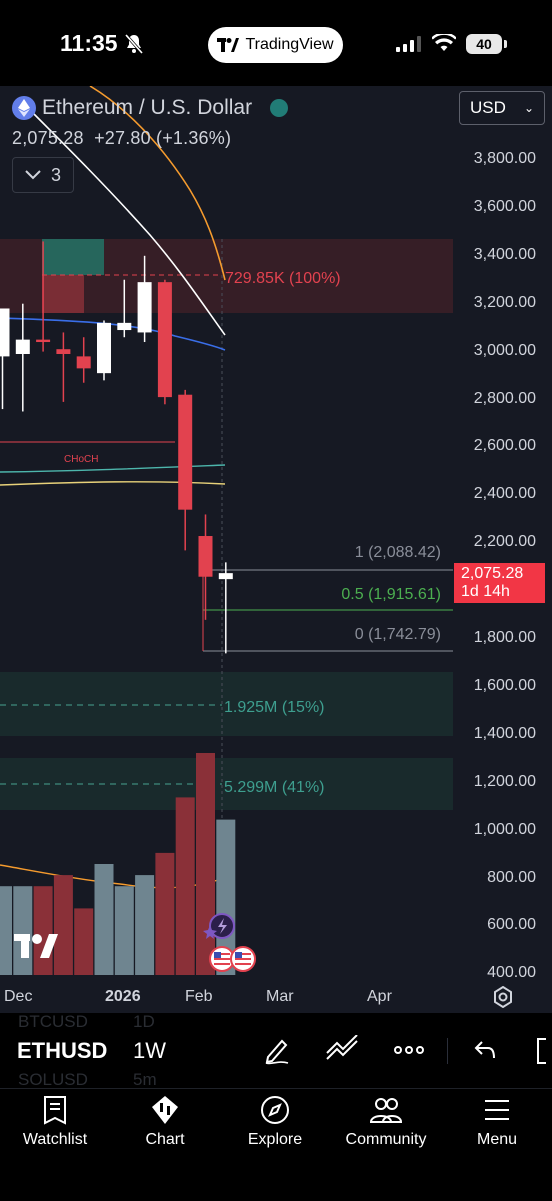  I want to click on trend-tools-icon, so click(342, 1050).